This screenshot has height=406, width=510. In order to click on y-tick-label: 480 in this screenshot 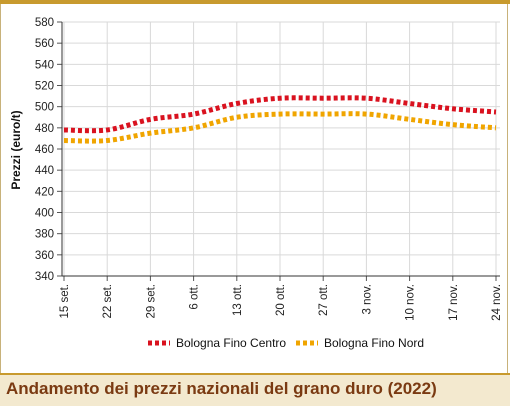, I will do `click(44, 129)`.